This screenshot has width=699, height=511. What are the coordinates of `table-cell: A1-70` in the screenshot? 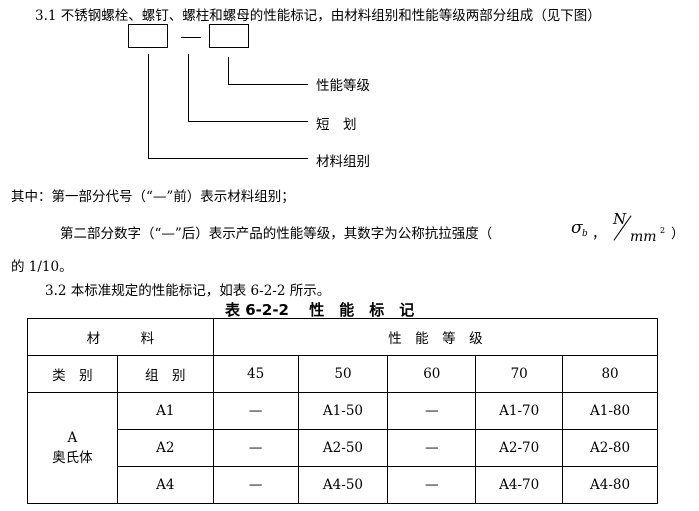 It's located at (519, 411).